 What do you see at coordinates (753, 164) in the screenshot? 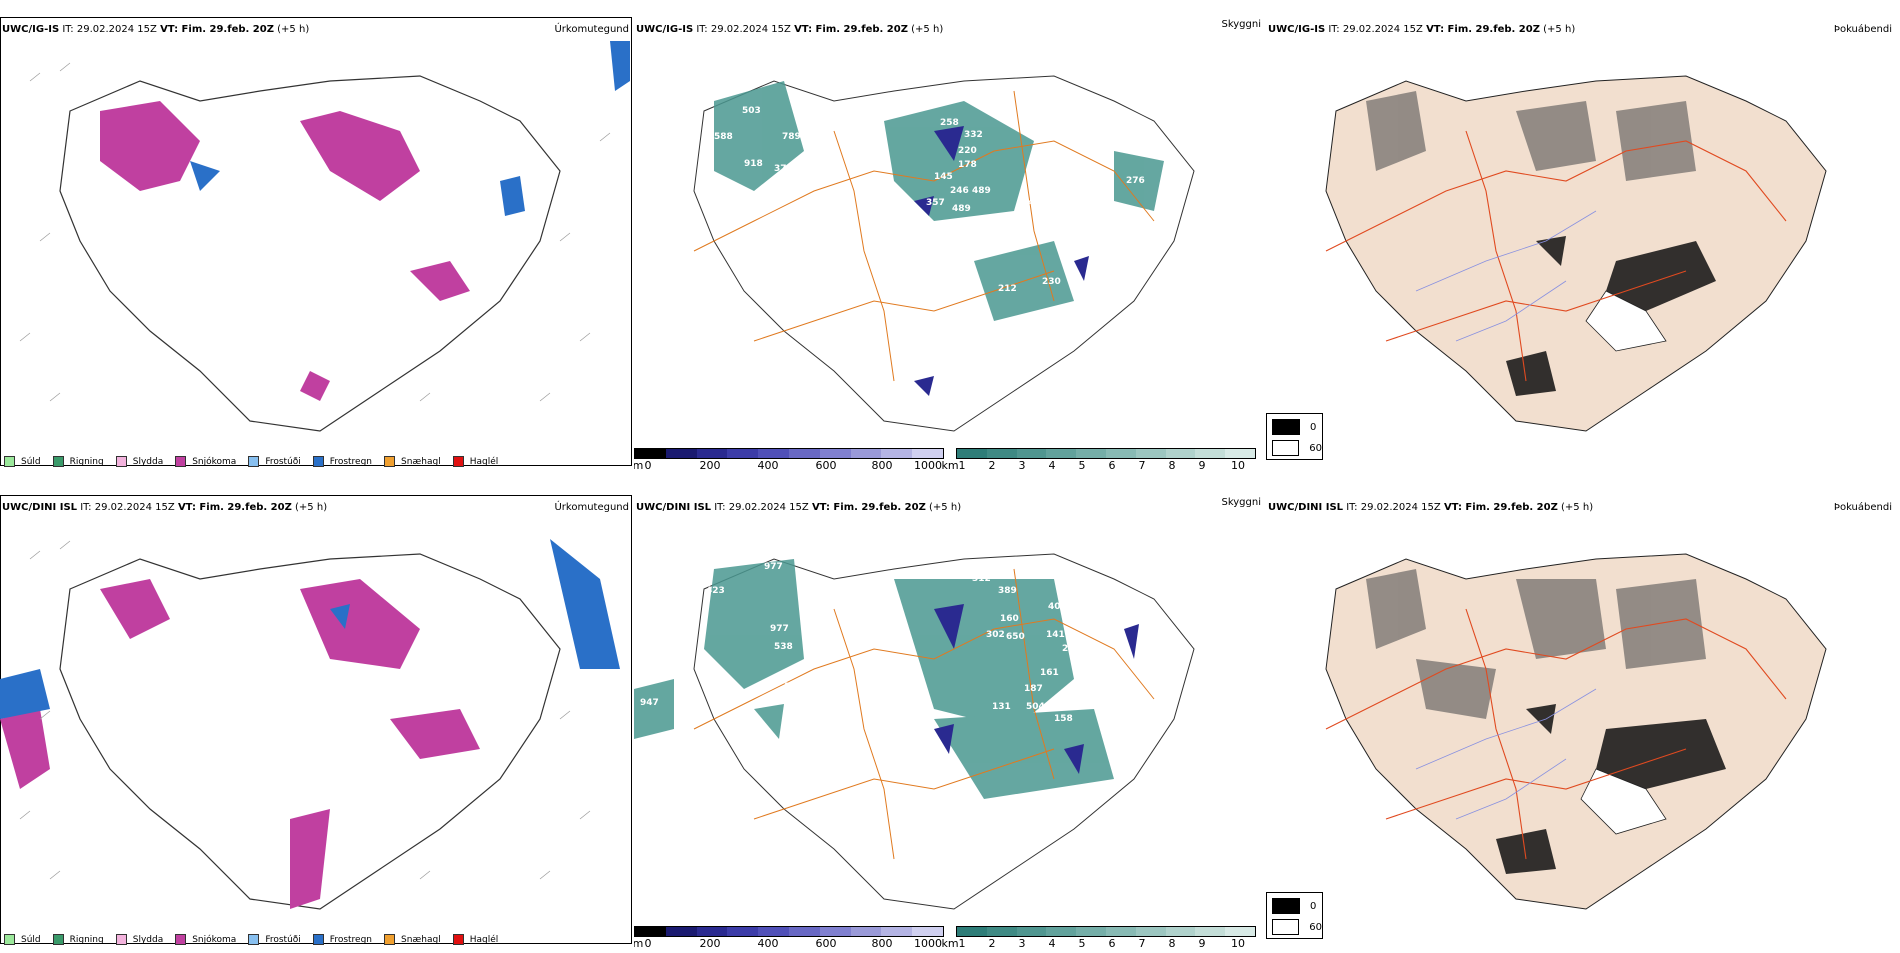
I see `height-label: 918` at bounding box center [753, 164].